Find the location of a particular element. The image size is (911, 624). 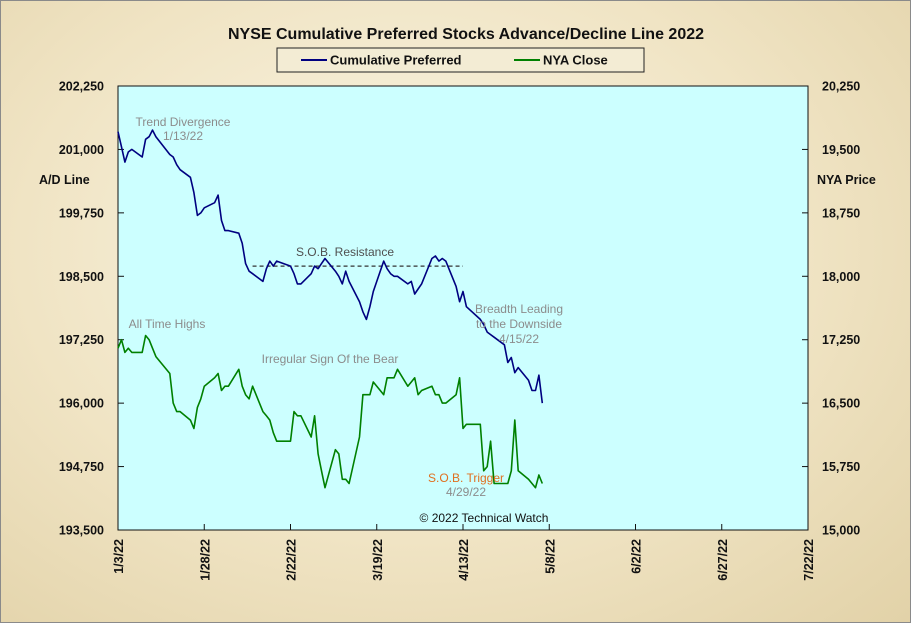

x-tick-label: 6/2/22 is located at coordinates (637, 556).